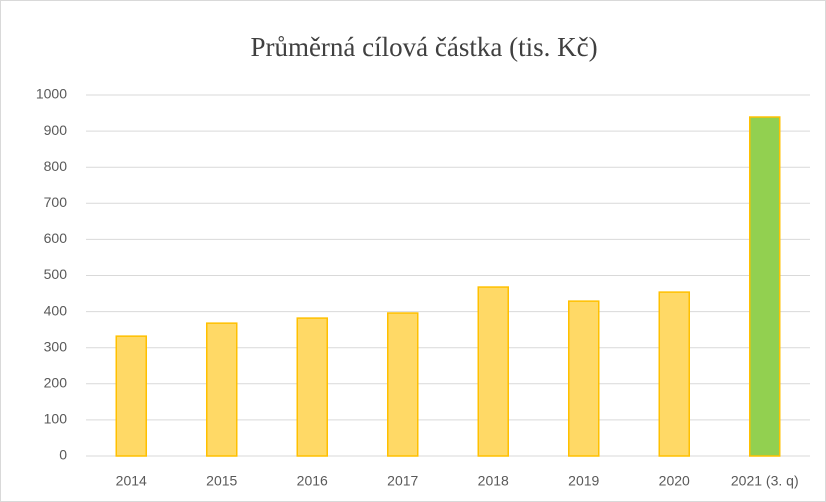  I want to click on x-tick-label: 2015, so click(221, 481).